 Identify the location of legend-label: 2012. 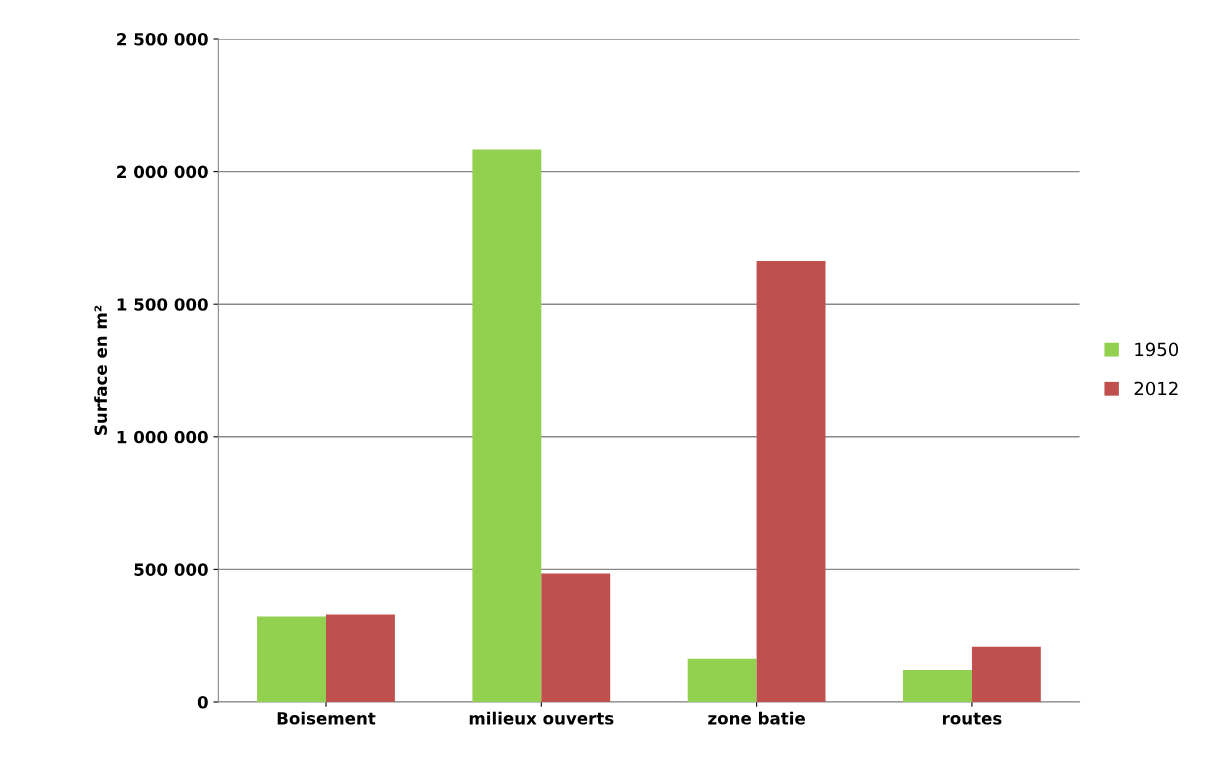
(1156, 388).